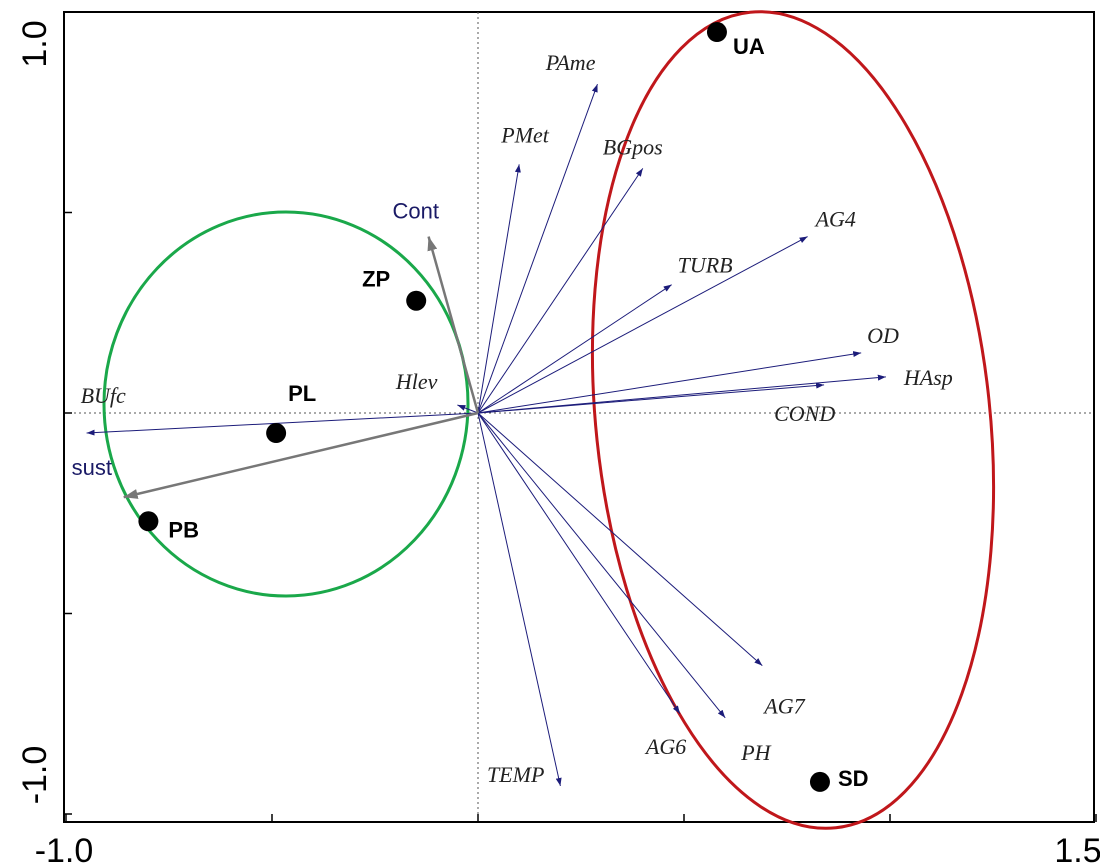  I want to click on env-vector-bufc, so click(282, 424).